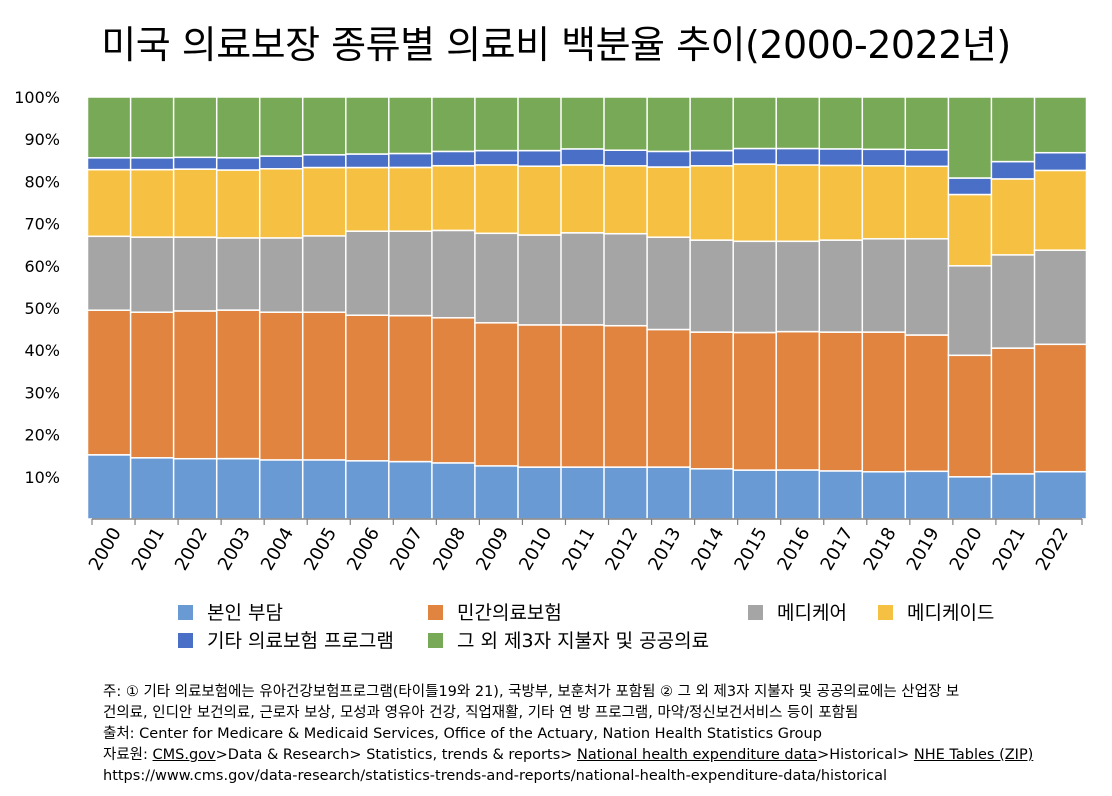 The height and width of the screenshot is (796, 1112). What do you see at coordinates (42, 477) in the screenshot?
I see `y-tick-label: 10%` at bounding box center [42, 477].